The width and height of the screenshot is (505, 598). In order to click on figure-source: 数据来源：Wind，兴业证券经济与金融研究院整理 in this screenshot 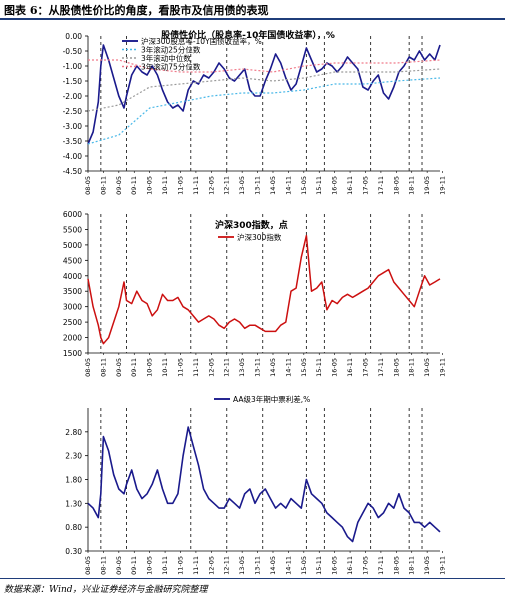, I will do `click(106, 590)`.